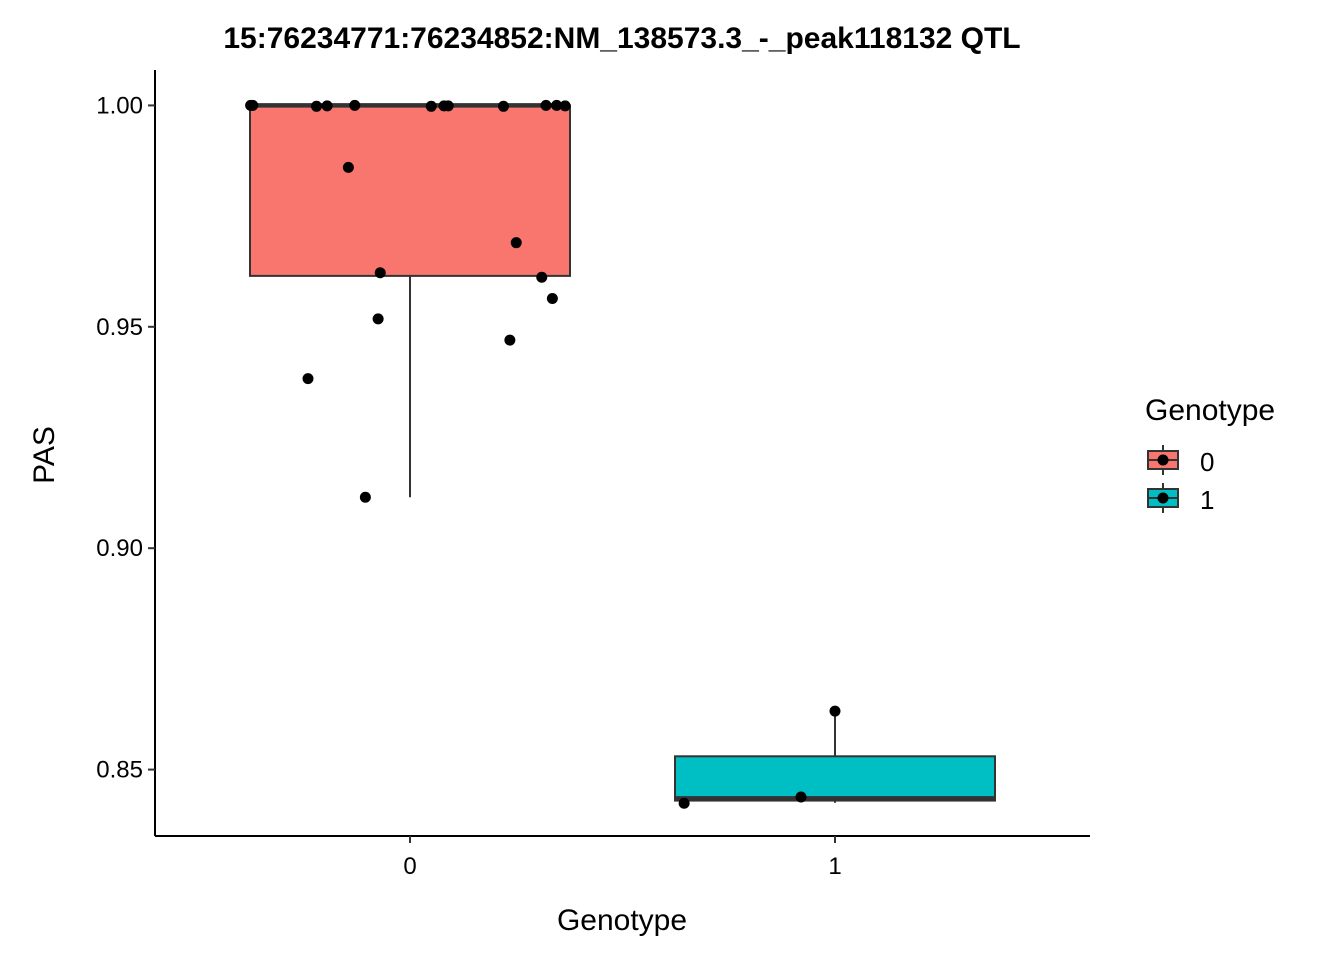 The width and height of the screenshot is (1344, 960). Describe the element at coordinates (44, 455) in the screenshot. I see `y-axis-title: PAS` at that location.